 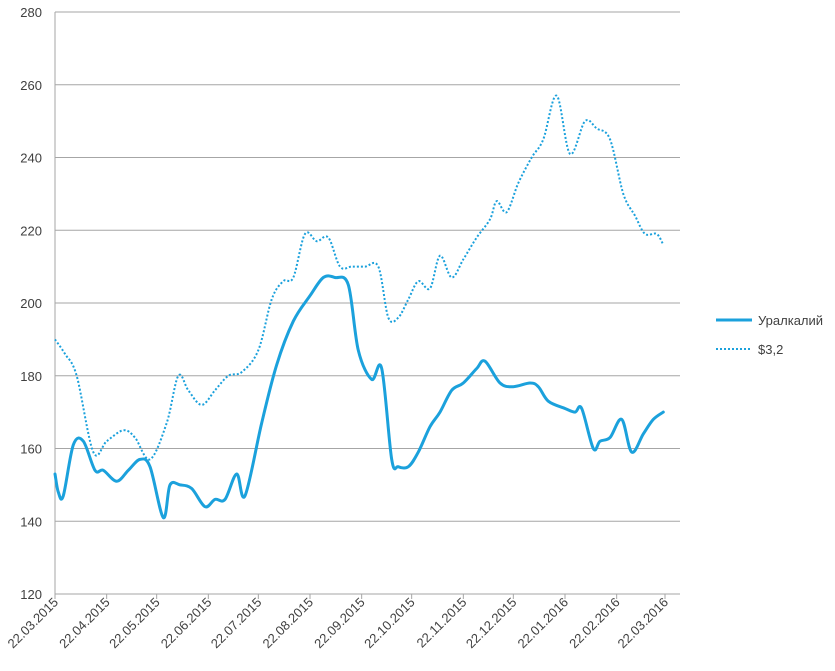 I want to click on x-tick-label: 22.10.2015, so click(x=389, y=623).